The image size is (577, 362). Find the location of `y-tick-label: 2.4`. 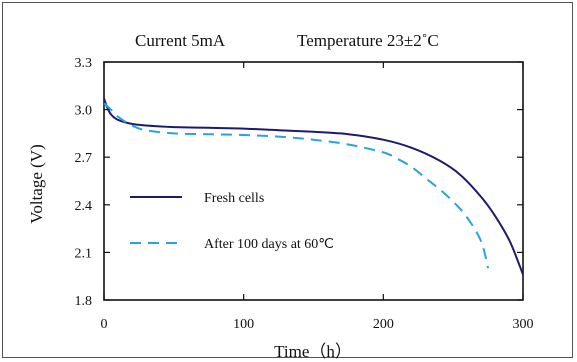

y-tick-label: 2.4 is located at coordinates (84, 206).